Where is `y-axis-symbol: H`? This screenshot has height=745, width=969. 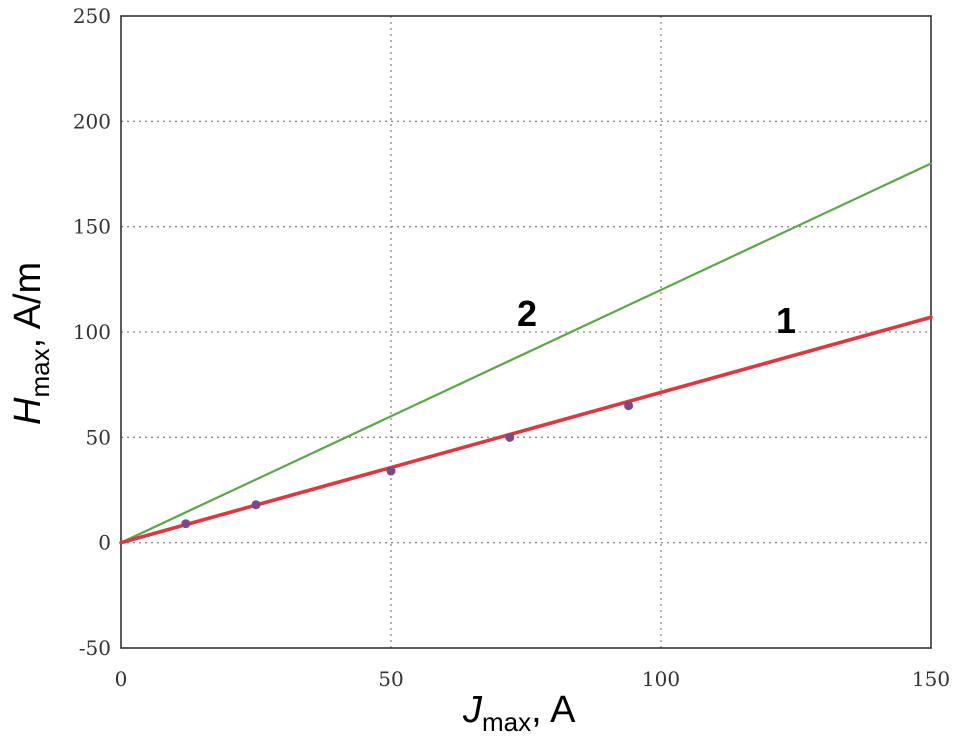
y-axis-symbol: H is located at coordinates (28, 411).